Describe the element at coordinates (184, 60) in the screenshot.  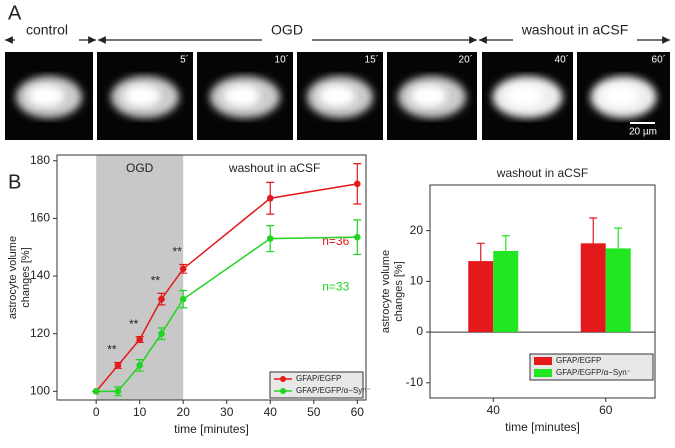
I see `frame-time: 5´` at that location.